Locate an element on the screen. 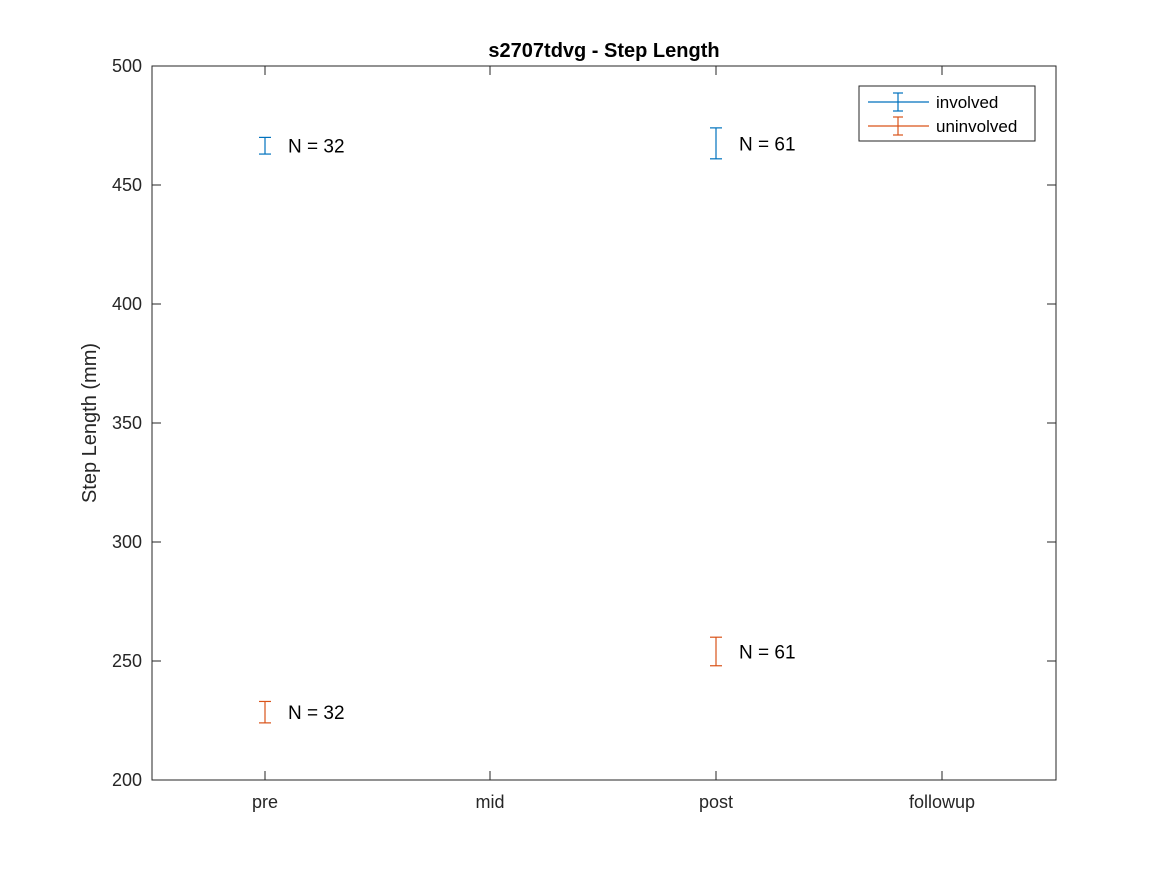  chart-title: s2707tdvg - Step Length is located at coordinates (603, 51).